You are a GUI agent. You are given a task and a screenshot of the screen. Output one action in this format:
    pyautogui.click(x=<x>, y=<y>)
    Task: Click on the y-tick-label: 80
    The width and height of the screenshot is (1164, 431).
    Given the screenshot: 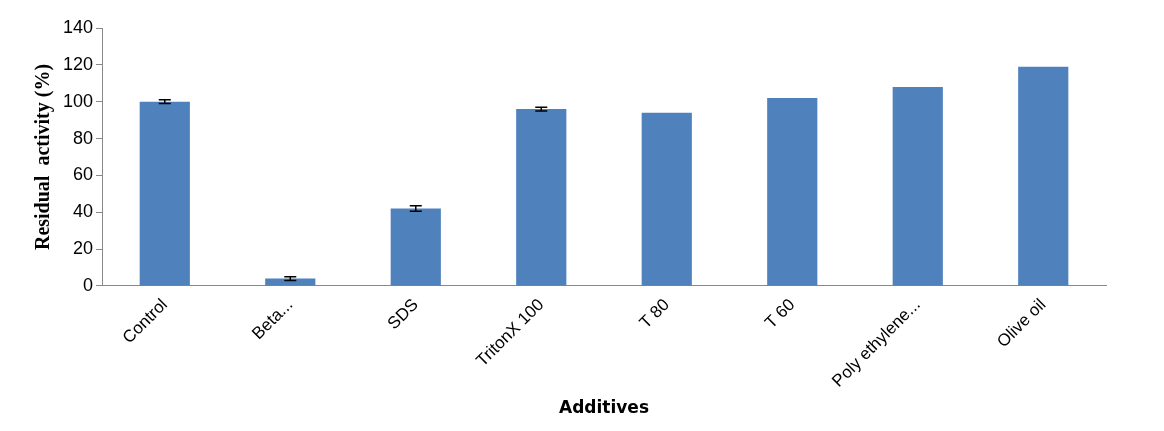 What is the action you would take?
    pyautogui.click(x=83, y=137)
    